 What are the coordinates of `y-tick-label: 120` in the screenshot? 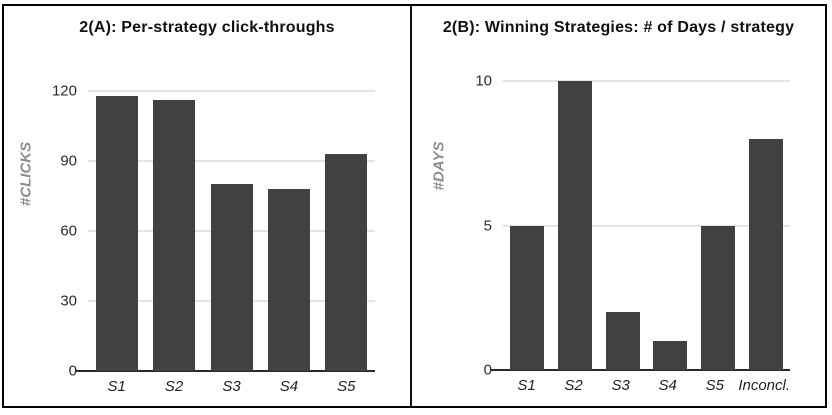 It's located at (64, 91).